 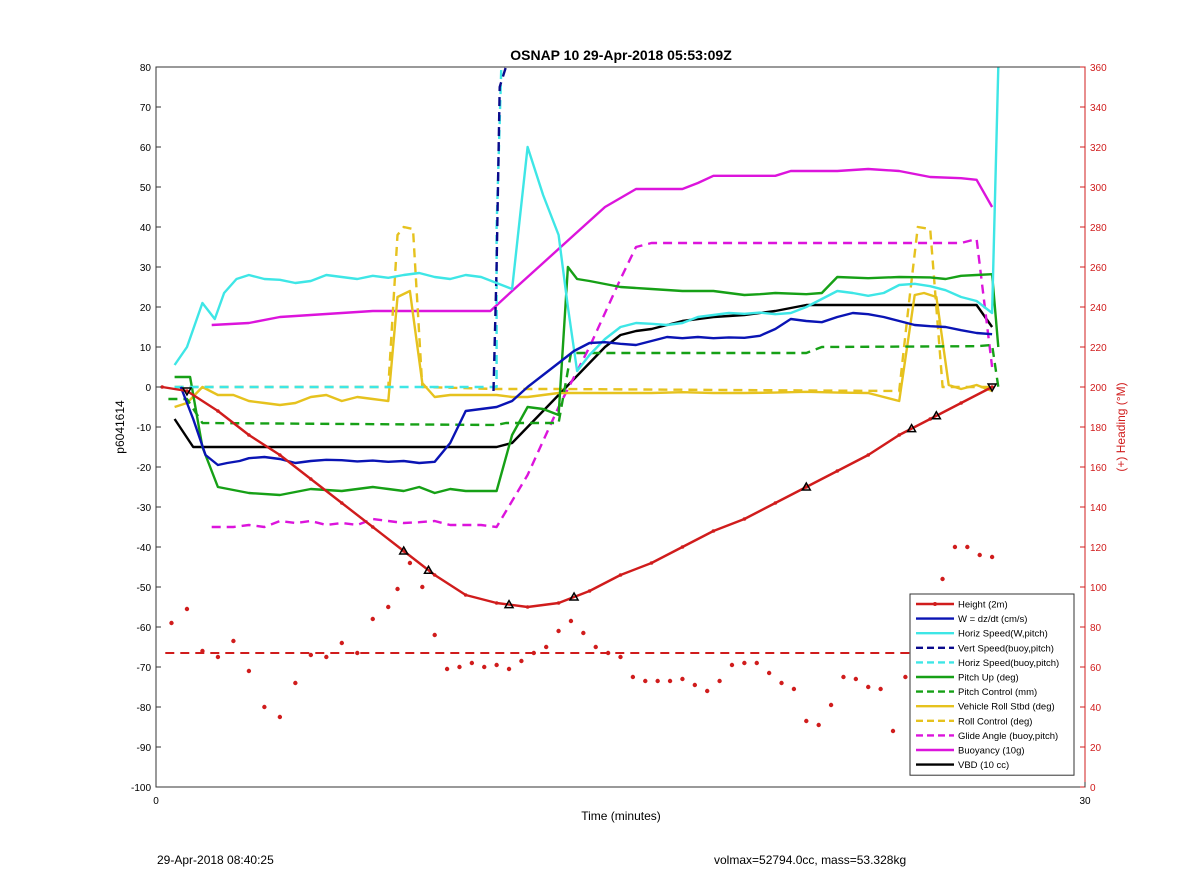 What do you see at coordinates (935, 604) in the screenshot?
I see `legend-marker-dot` at bounding box center [935, 604].